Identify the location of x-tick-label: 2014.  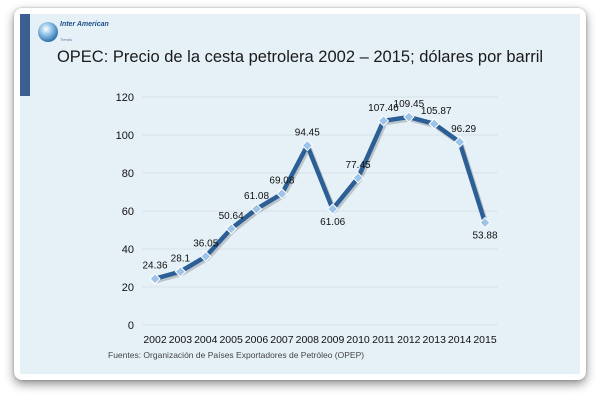
(460, 340).